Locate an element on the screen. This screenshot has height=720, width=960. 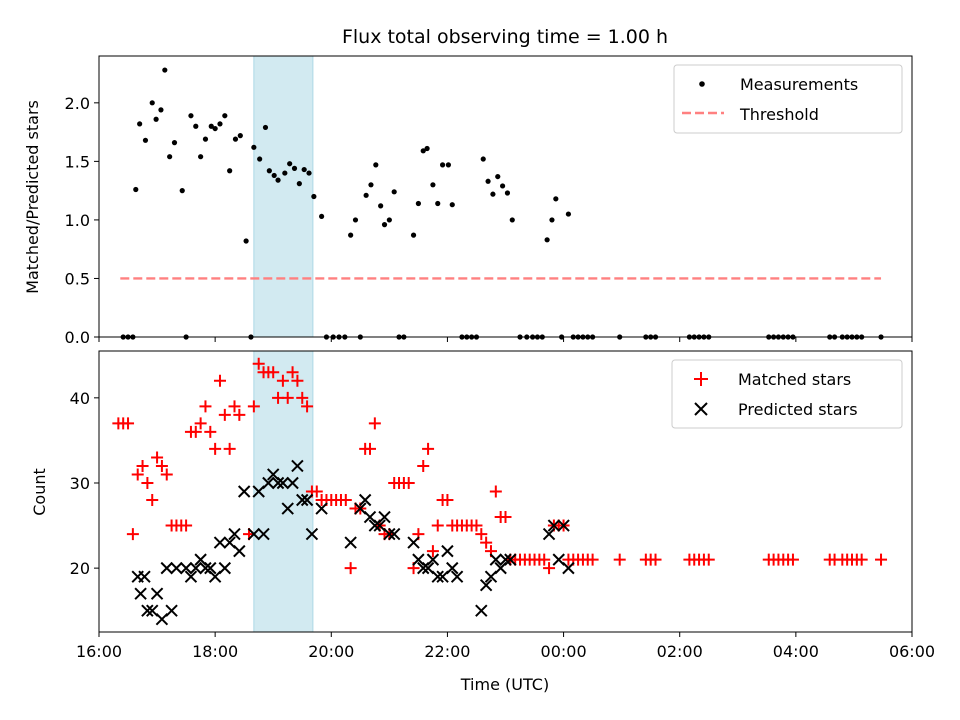
legend: Matched stars Predicted stars is located at coordinates (787, 394).